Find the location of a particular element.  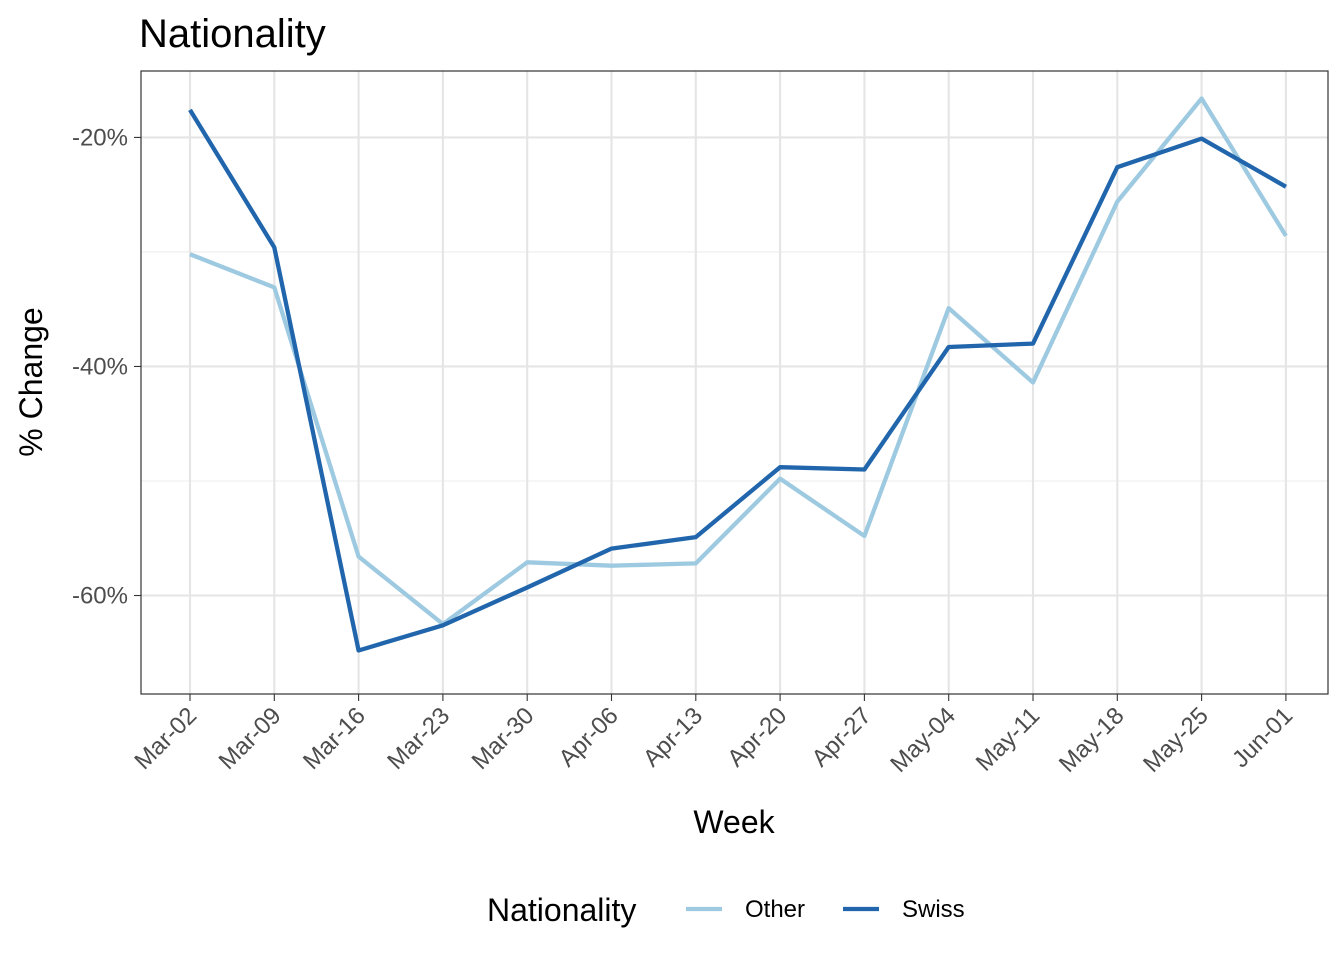

x-tick-label: Apr-06 is located at coordinates (589, 737).